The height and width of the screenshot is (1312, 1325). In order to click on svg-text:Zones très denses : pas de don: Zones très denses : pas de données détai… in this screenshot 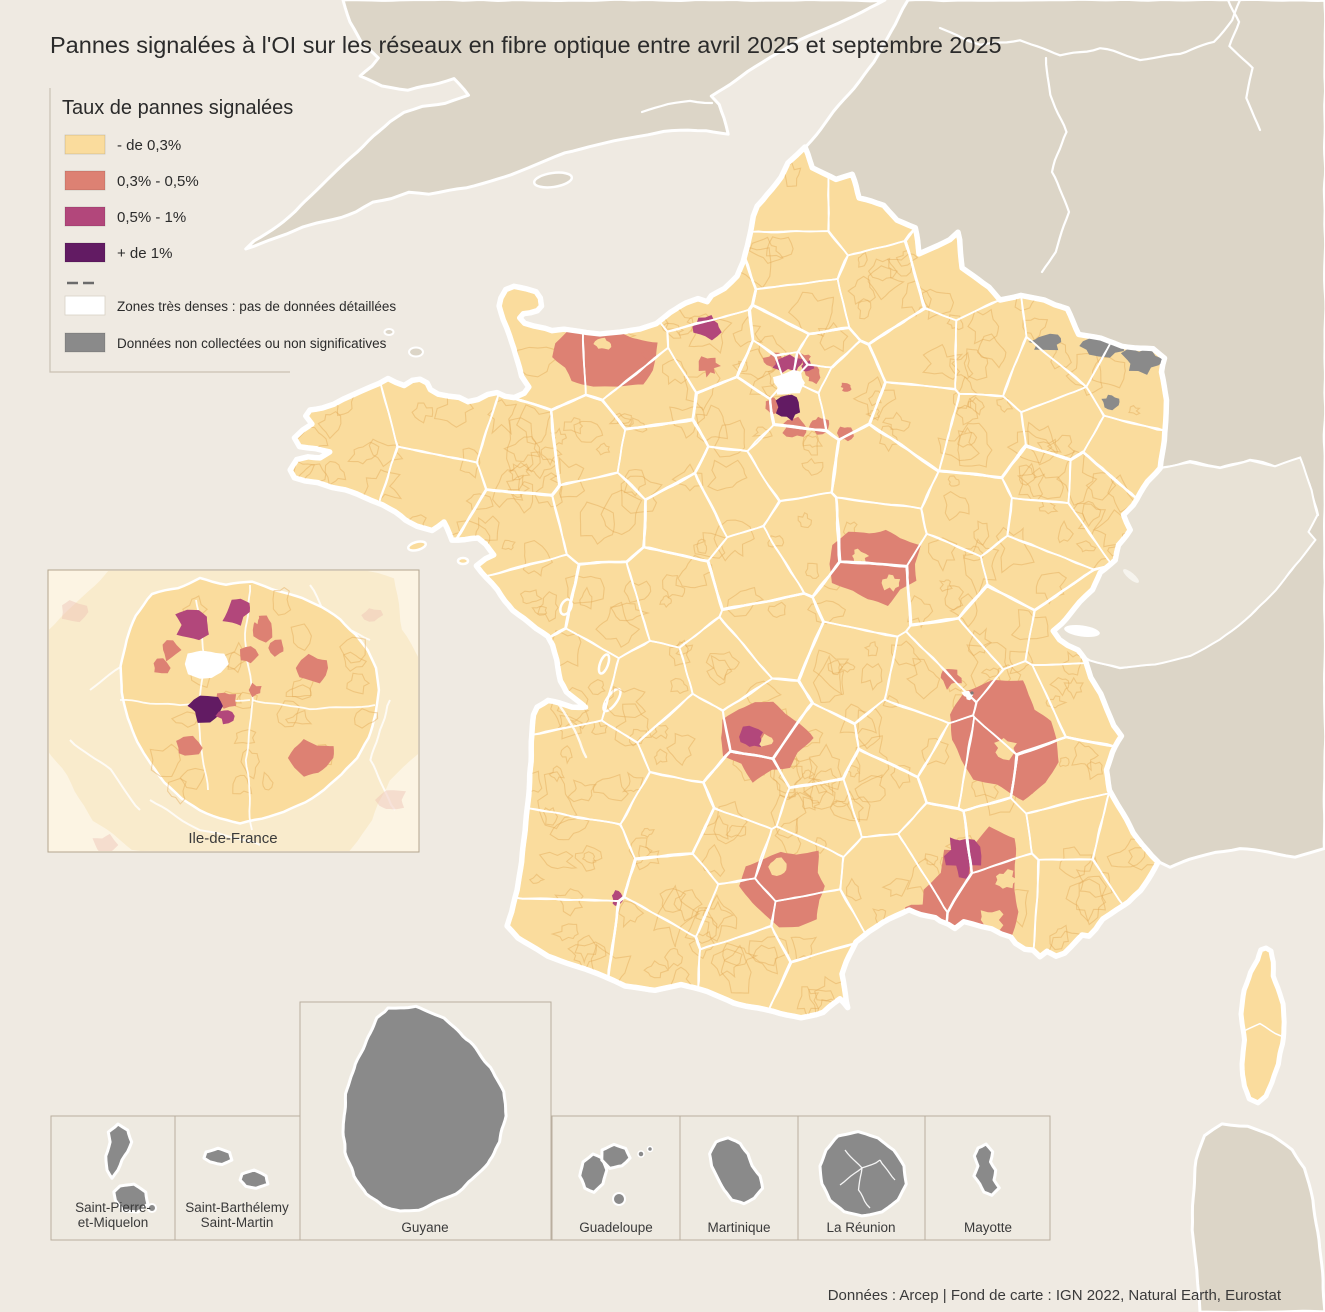, I will do `click(256, 306)`.